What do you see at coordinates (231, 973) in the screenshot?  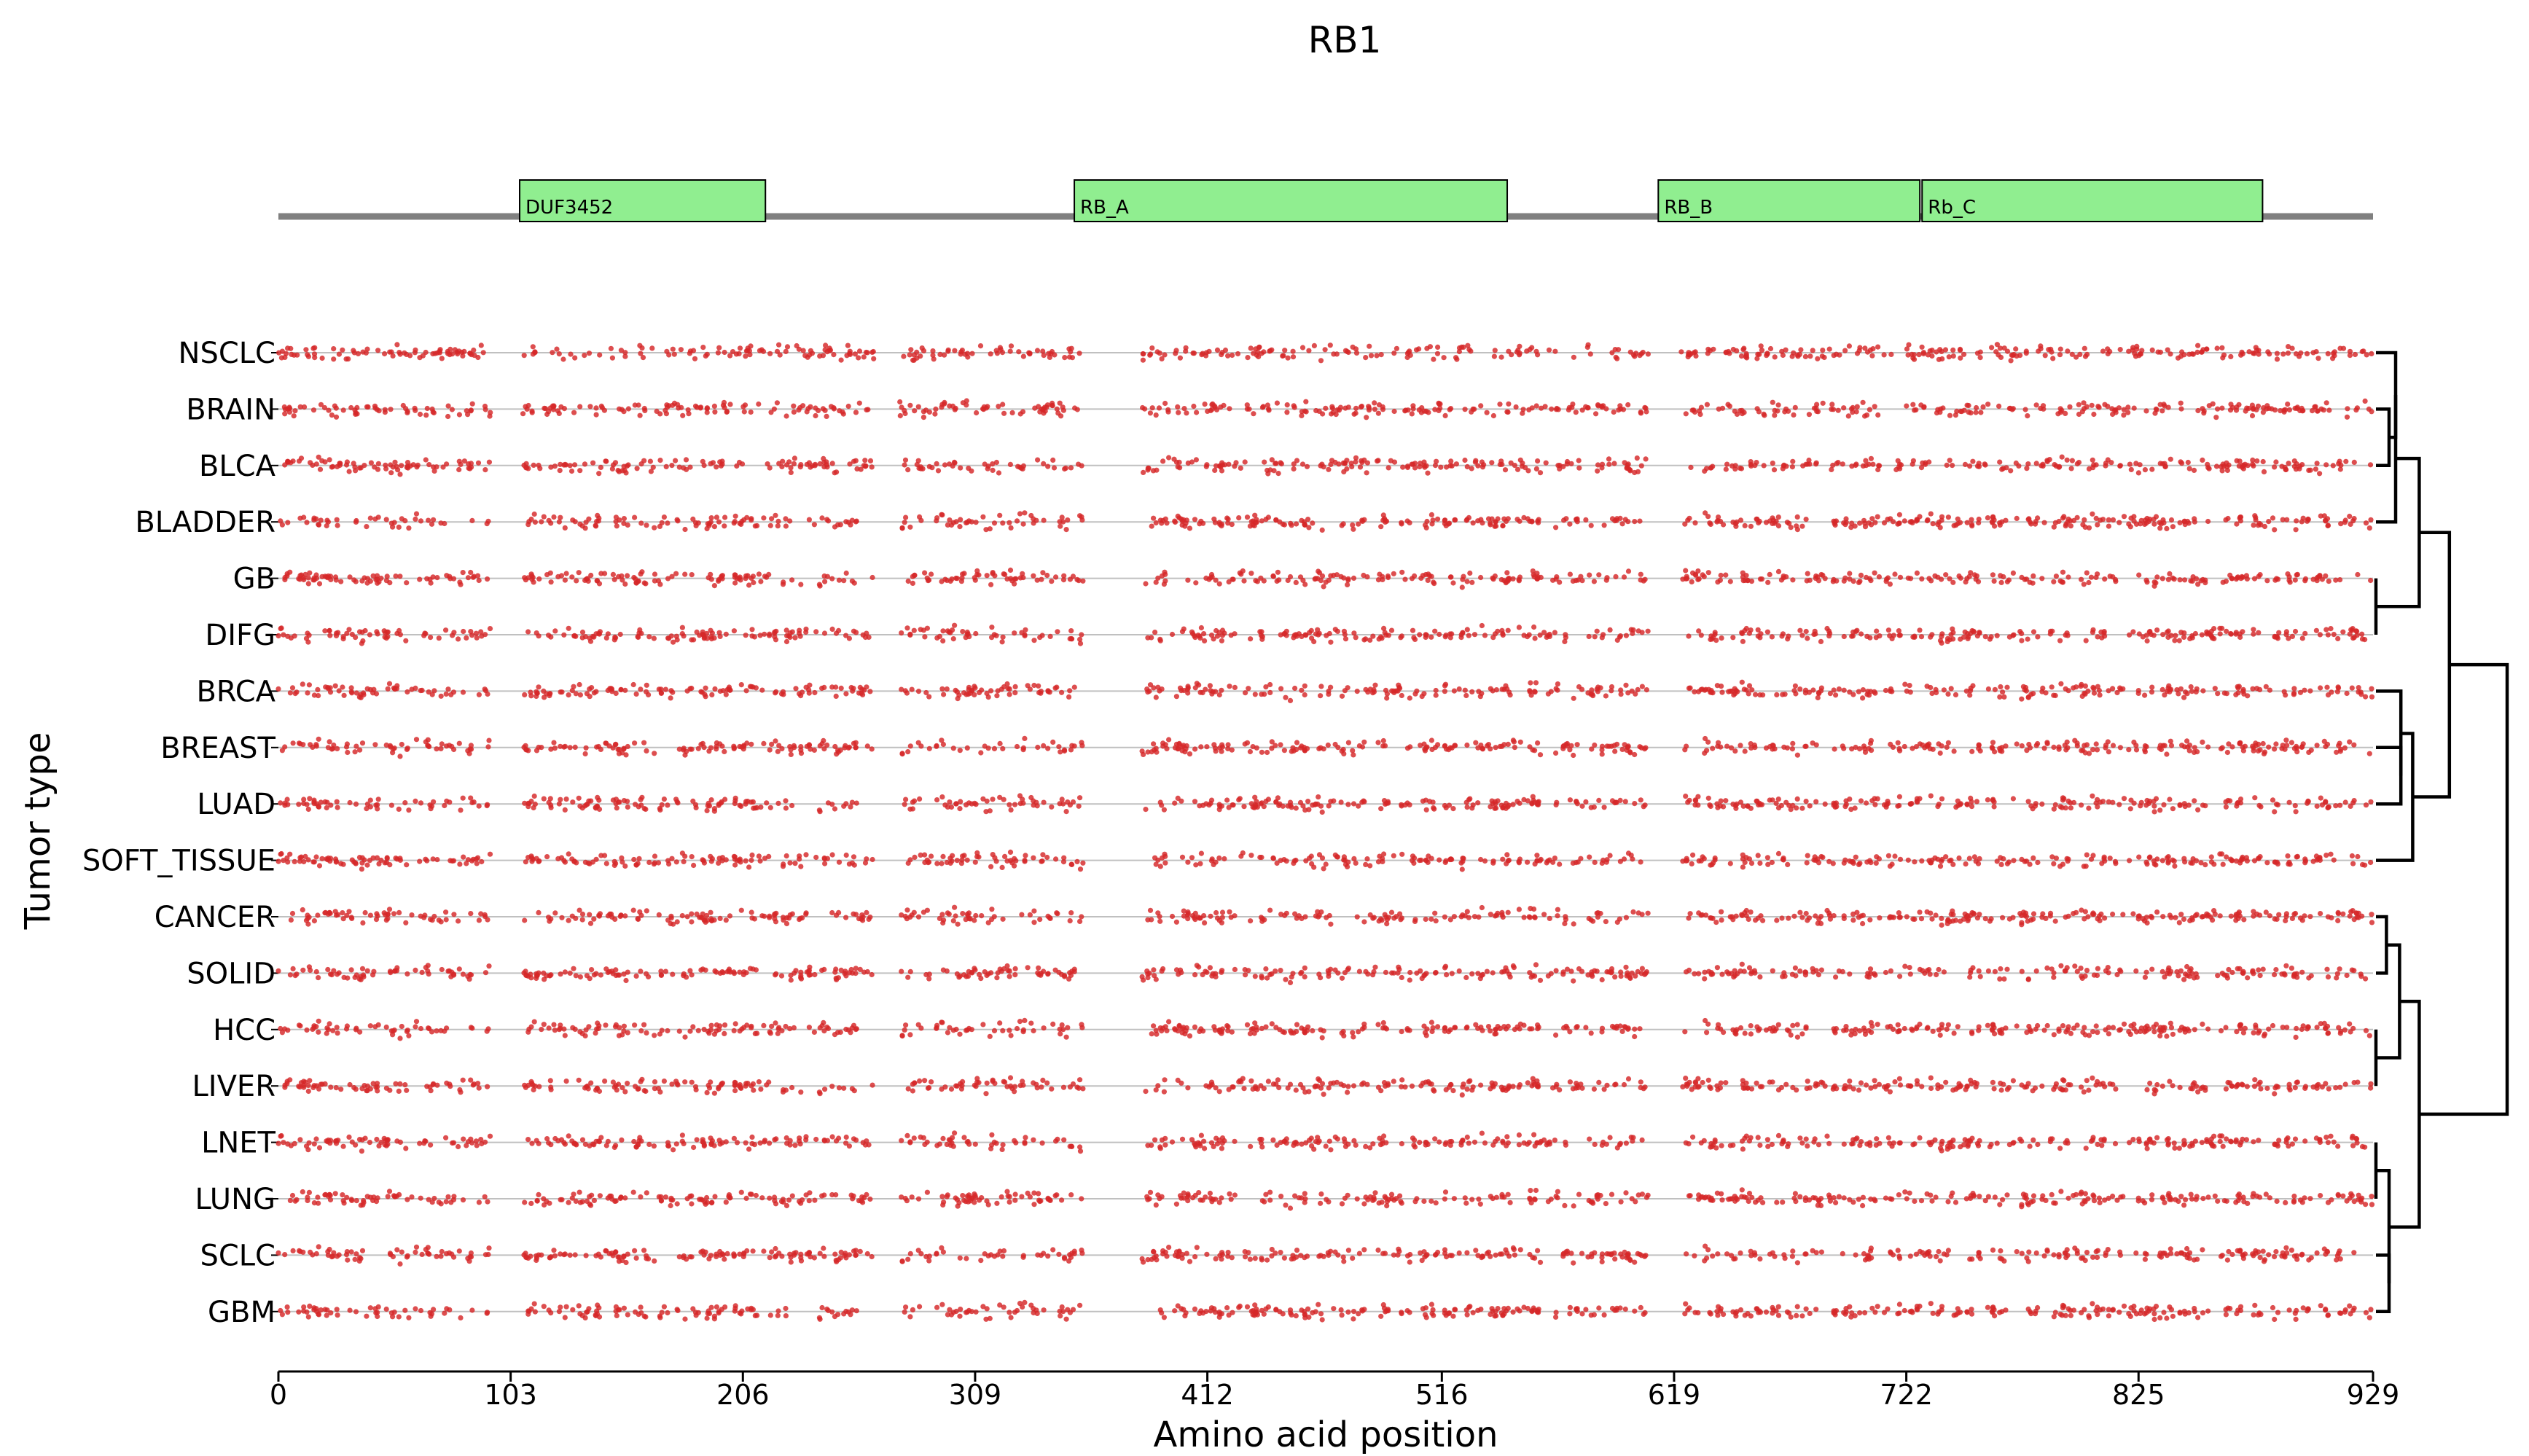 I see `y-tick-label: SOLID` at bounding box center [231, 973].